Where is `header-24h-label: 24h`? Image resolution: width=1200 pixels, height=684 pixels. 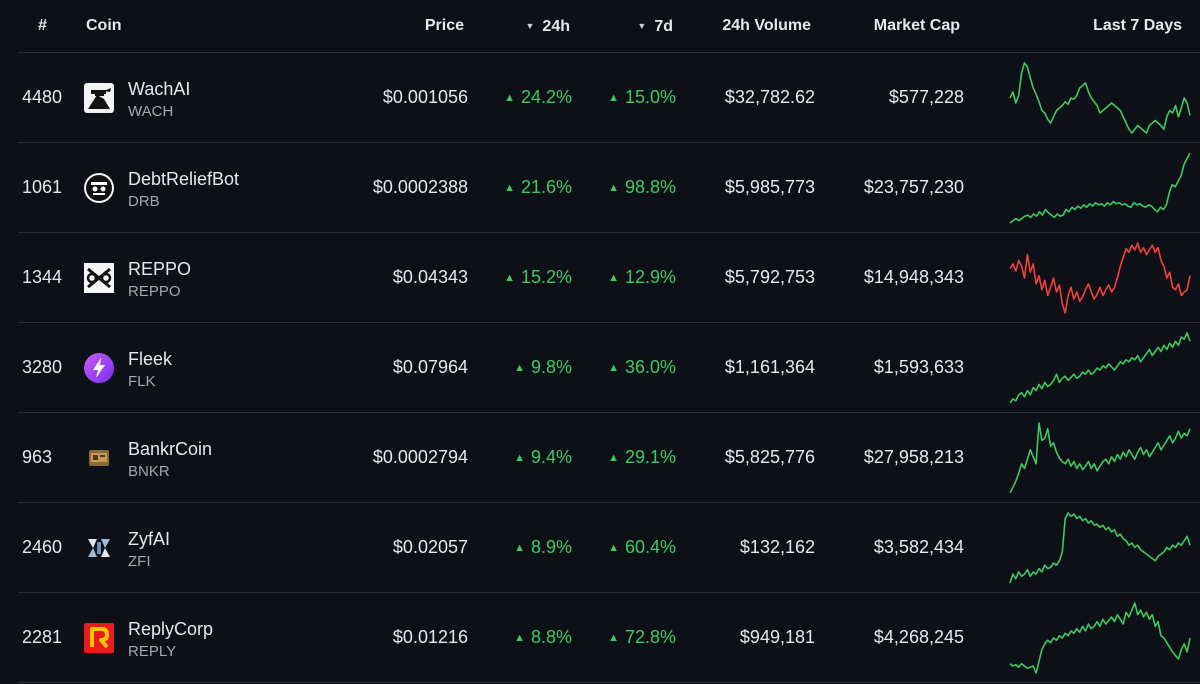 header-24h-label: 24h is located at coordinates (556, 26).